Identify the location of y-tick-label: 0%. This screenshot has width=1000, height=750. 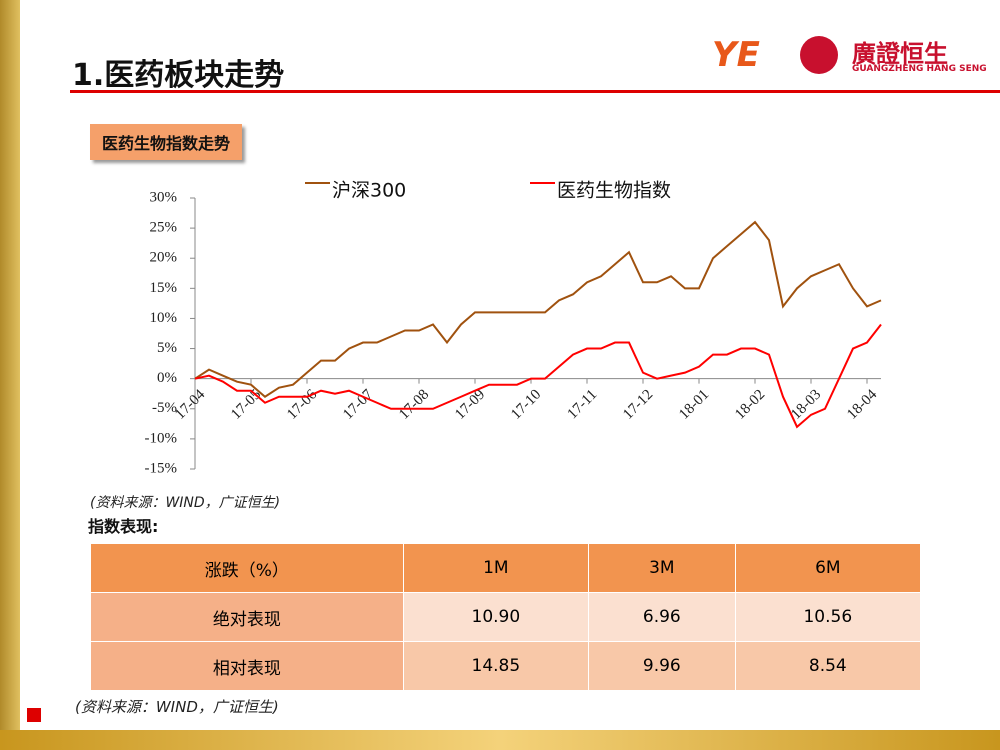
(167, 378).